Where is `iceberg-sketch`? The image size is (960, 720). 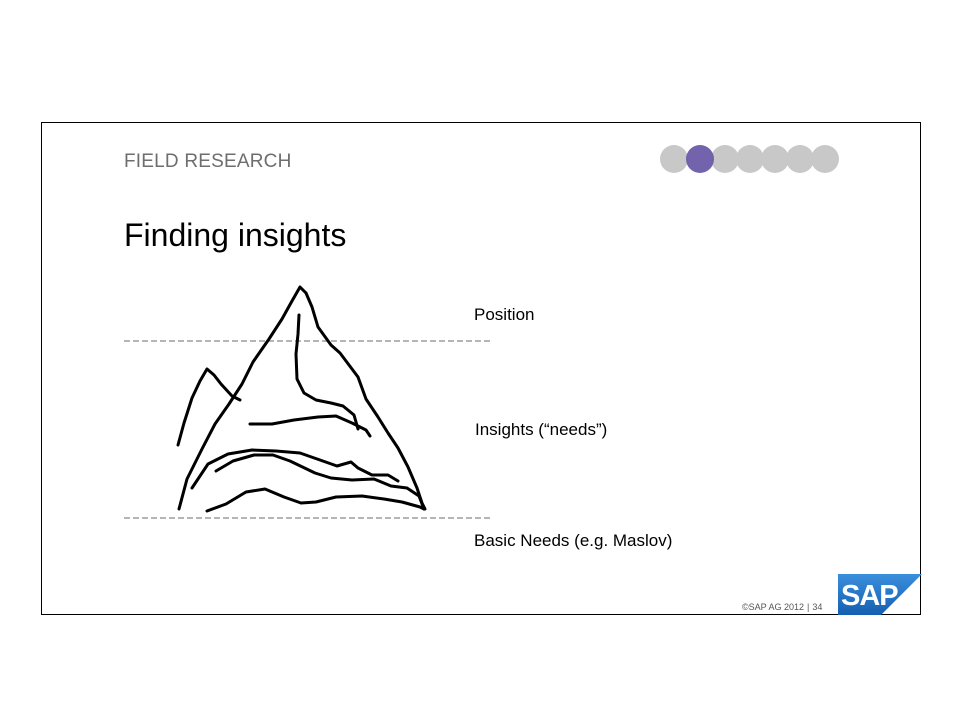
iceberg-sketch is located at coordinates (301, 399).